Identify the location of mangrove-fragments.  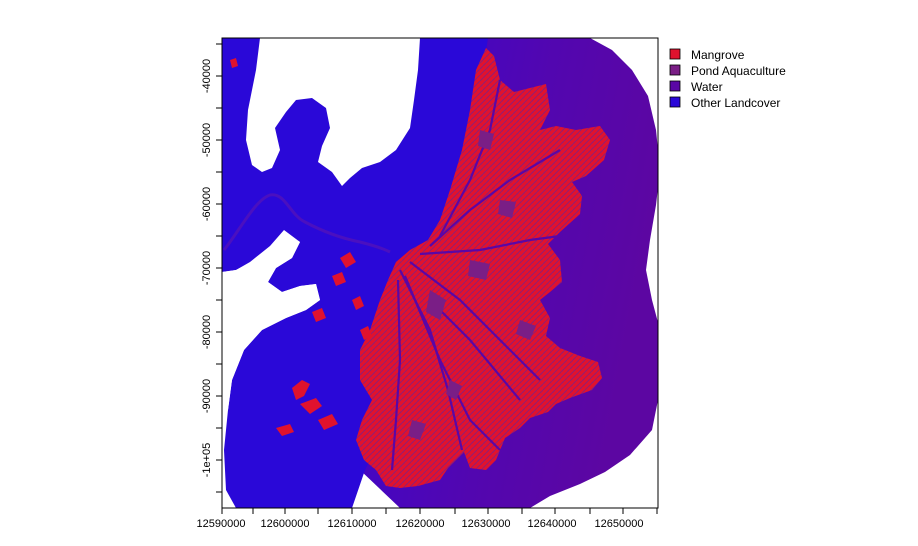
(301, 247).